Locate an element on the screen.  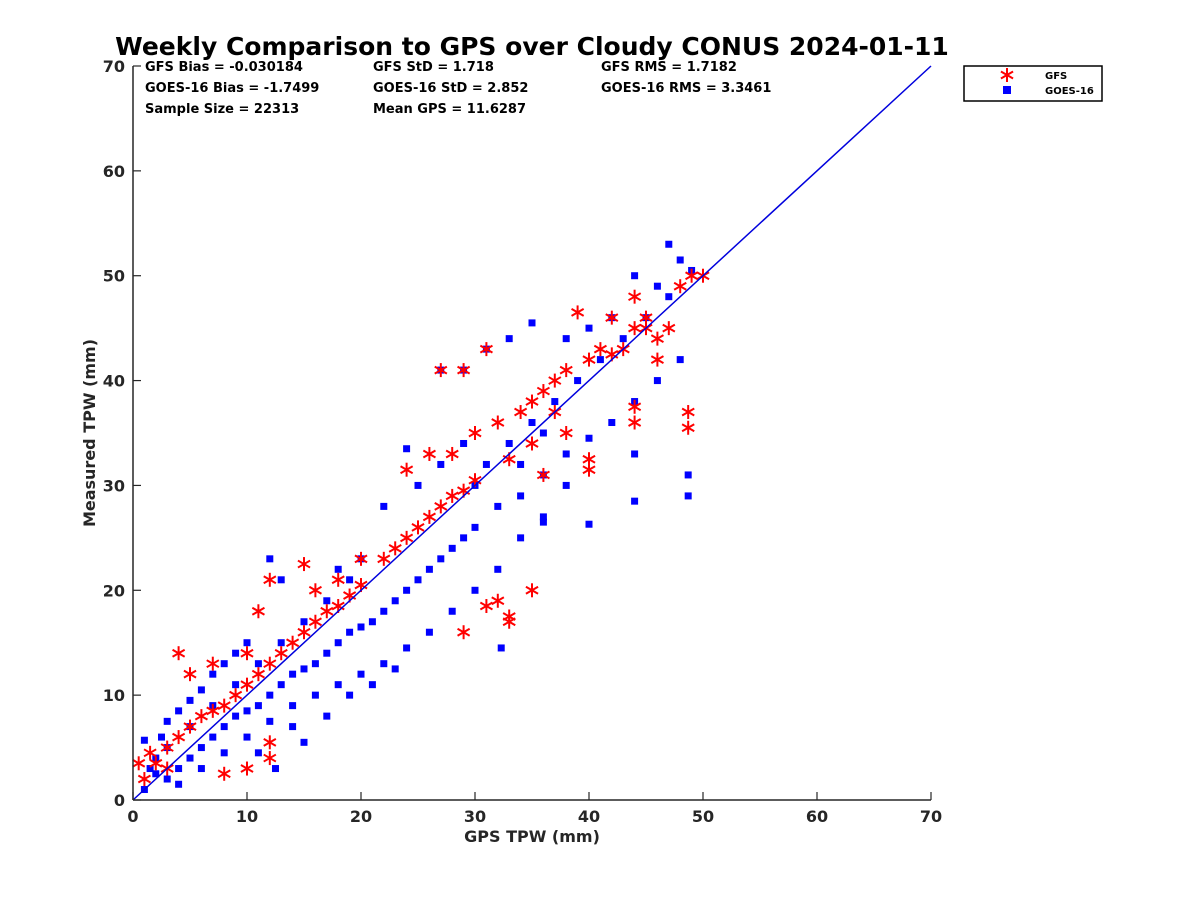
legend-goes-marker is located at coordinates (1007, 90).